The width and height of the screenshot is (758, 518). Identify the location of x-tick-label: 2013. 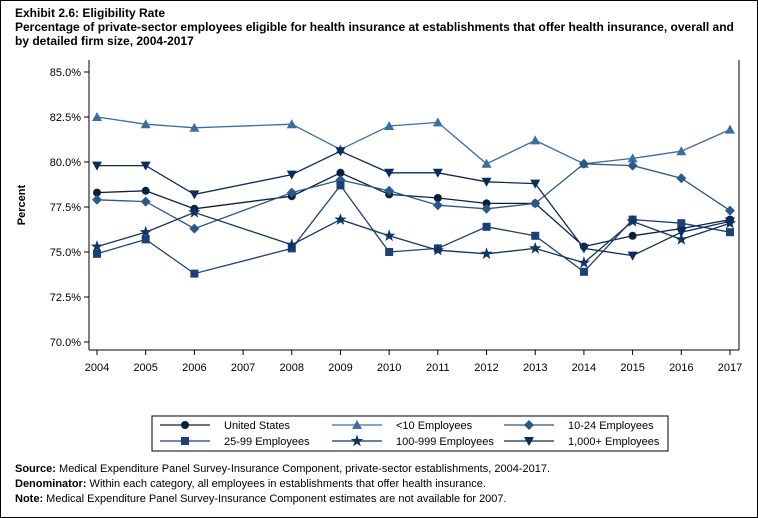
(535, 368).